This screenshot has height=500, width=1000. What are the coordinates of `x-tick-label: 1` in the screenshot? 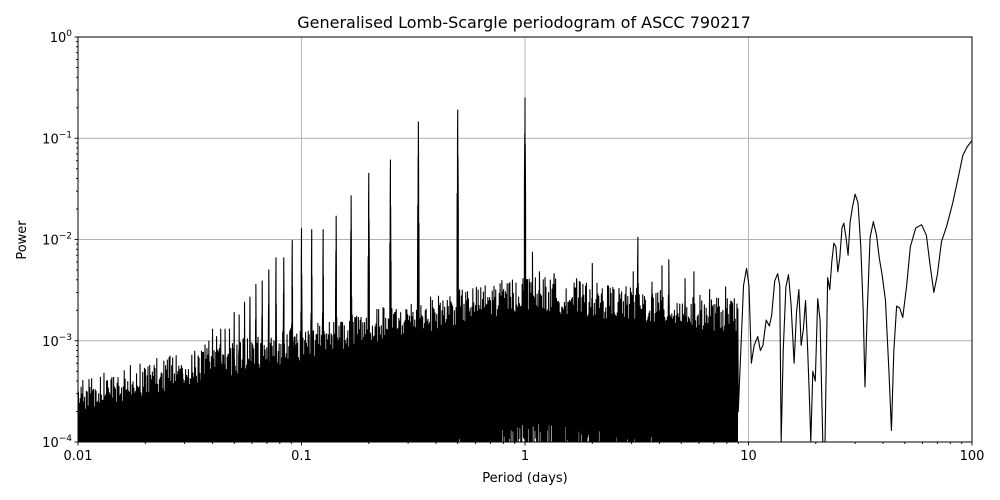 It's located at (525, 456).